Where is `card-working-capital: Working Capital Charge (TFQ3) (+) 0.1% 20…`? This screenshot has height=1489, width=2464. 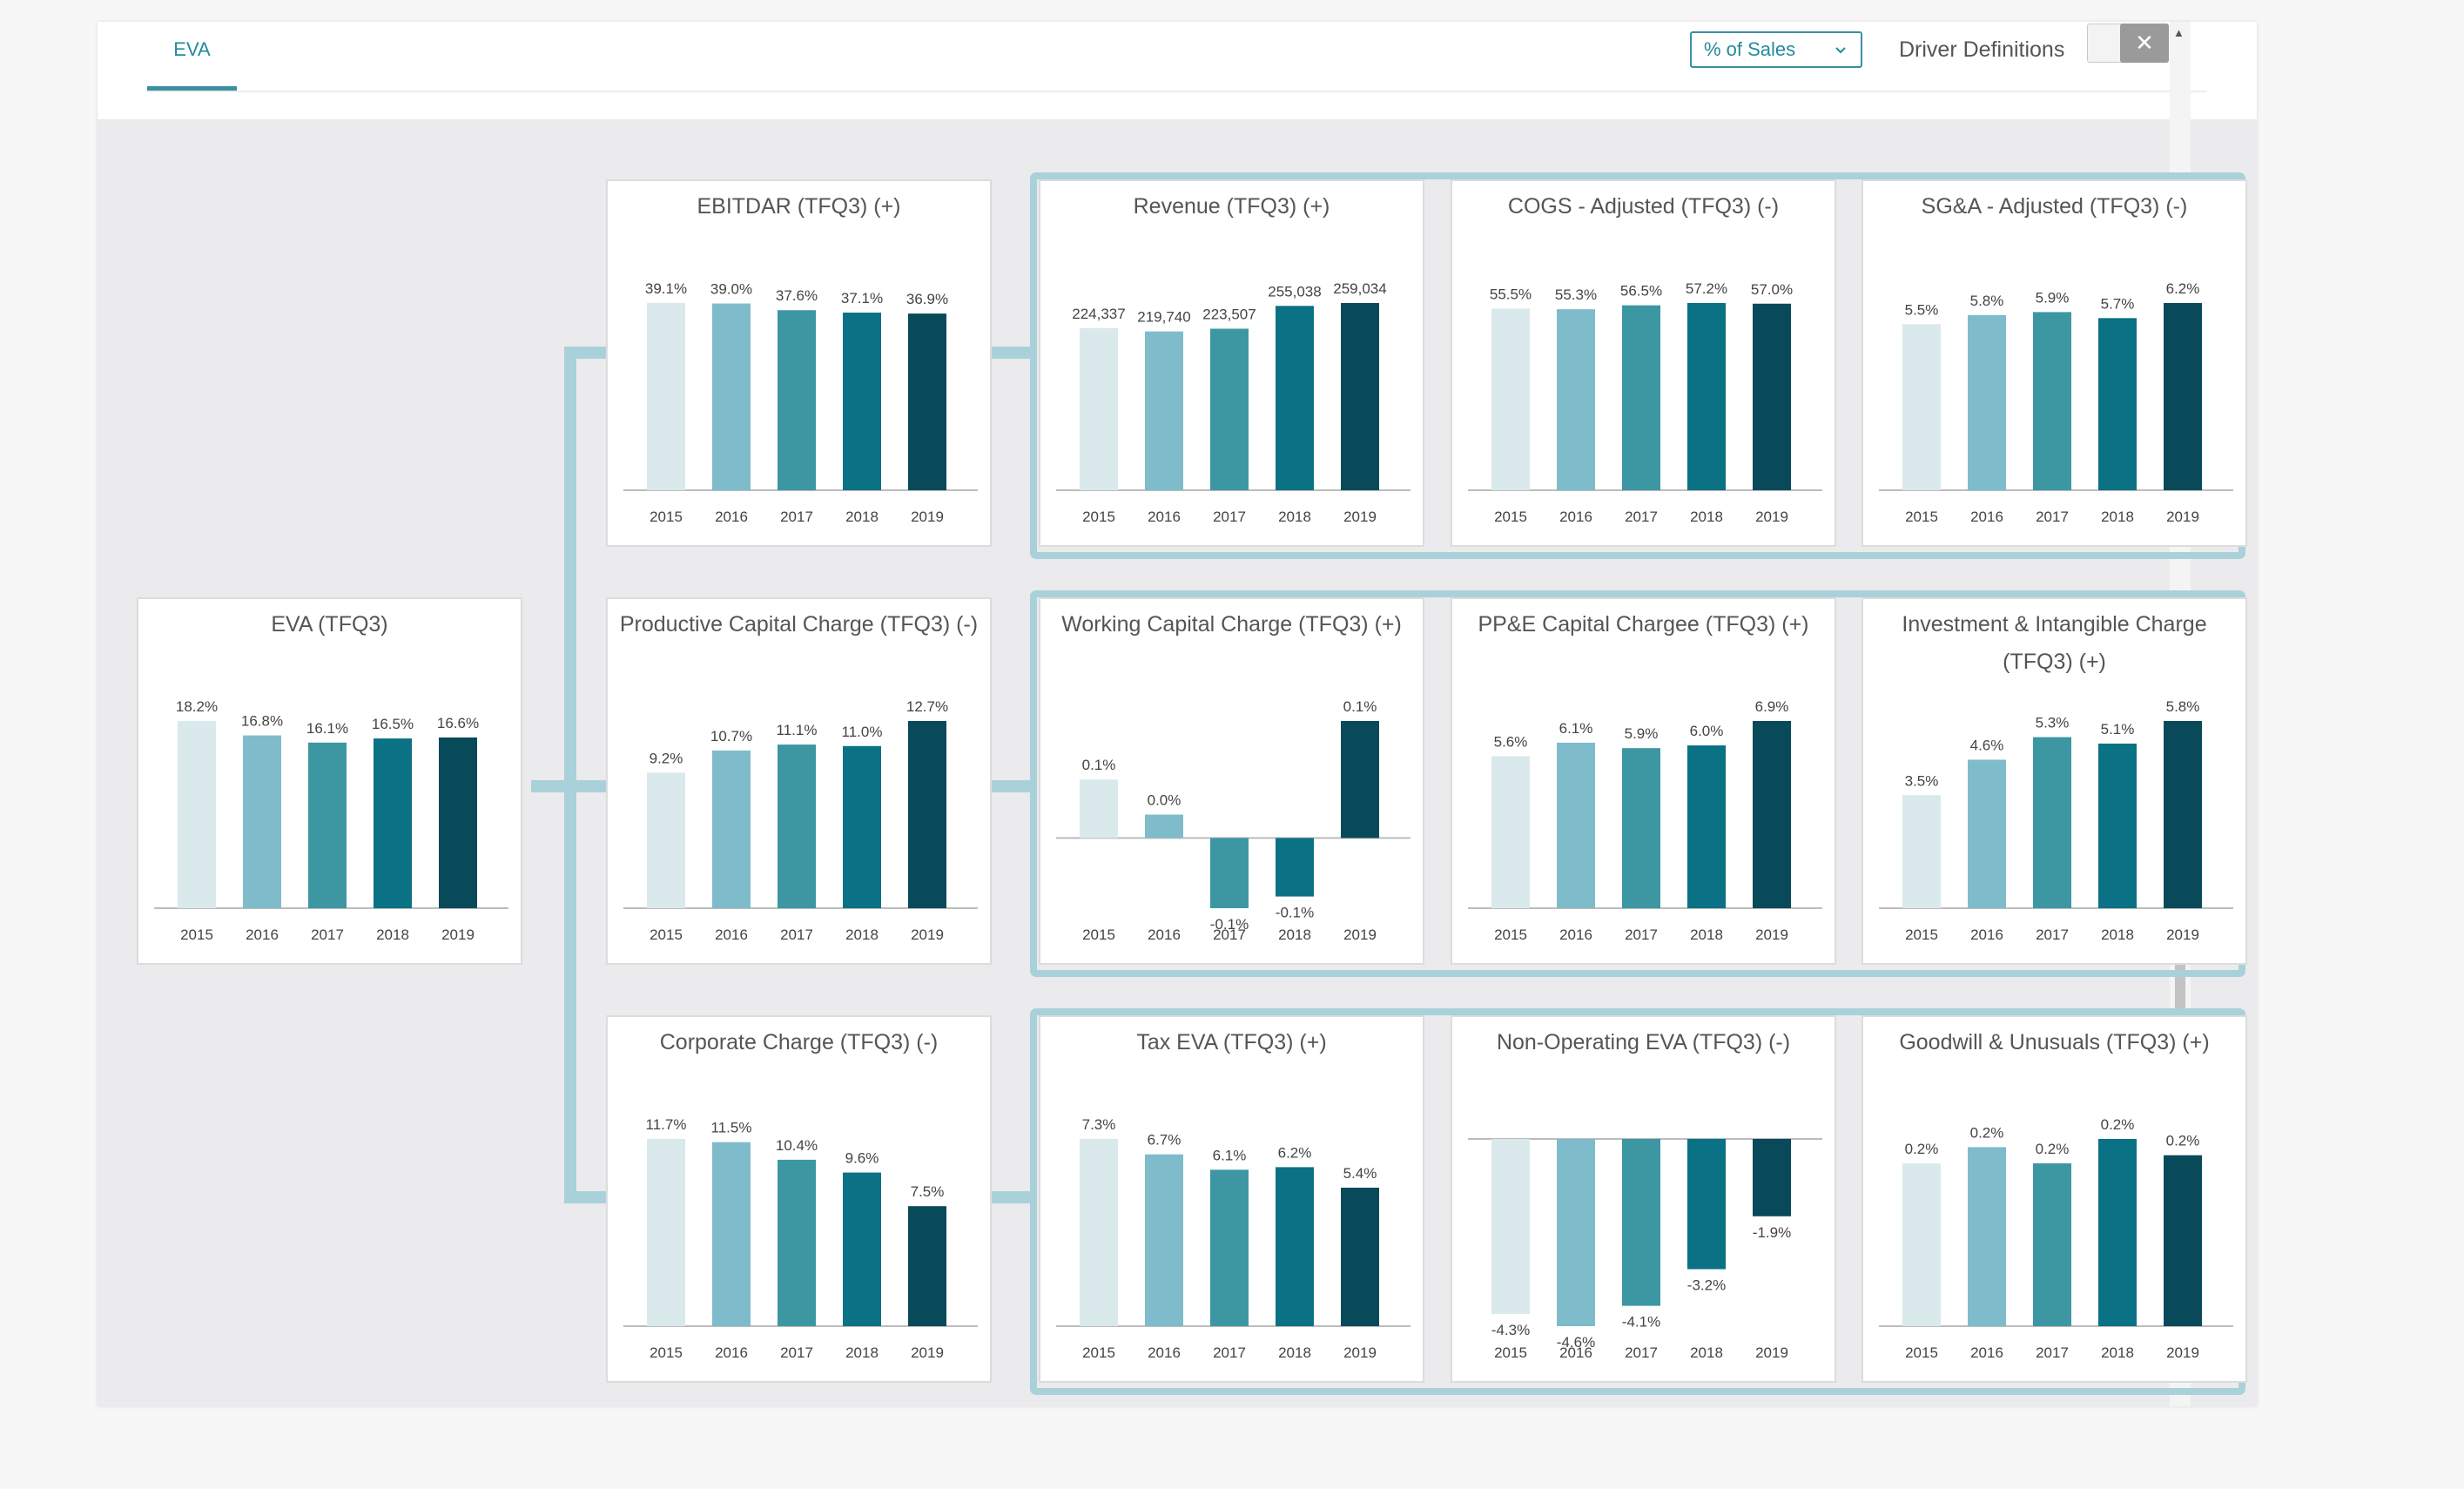 card-working-capital: Working Capital Charge (TFQ3) (+) 0.1% 20… is located at coordinates (1231, 781).